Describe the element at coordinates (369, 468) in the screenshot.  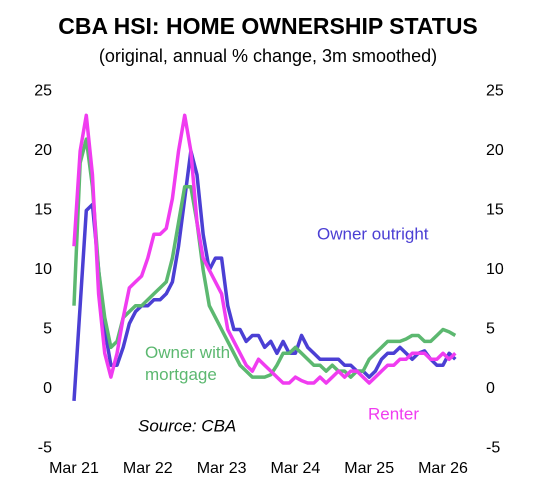
I see `x-tick-label: Mar 25` at that location.